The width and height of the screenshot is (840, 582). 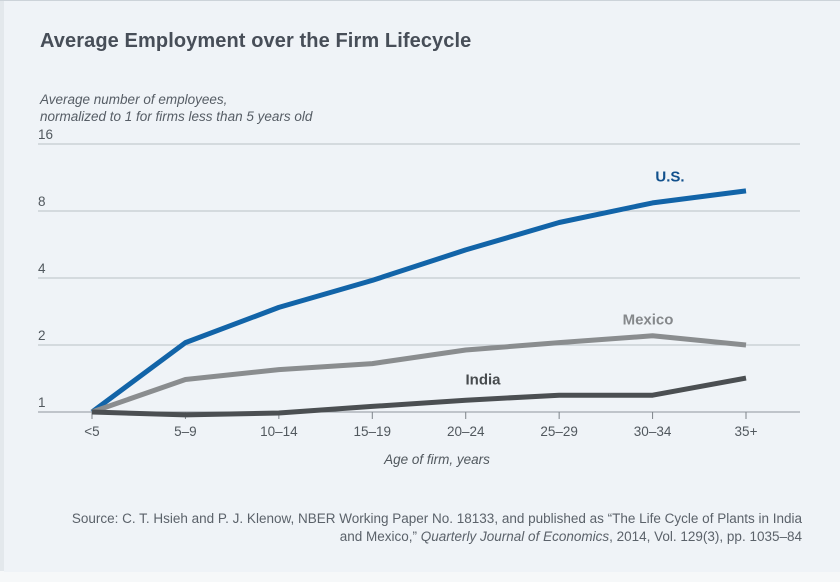 What do you see at coordinates (670, 177) in the screenshot?
I see `series-label-us: U.S.` at bounding box center [670, 177].